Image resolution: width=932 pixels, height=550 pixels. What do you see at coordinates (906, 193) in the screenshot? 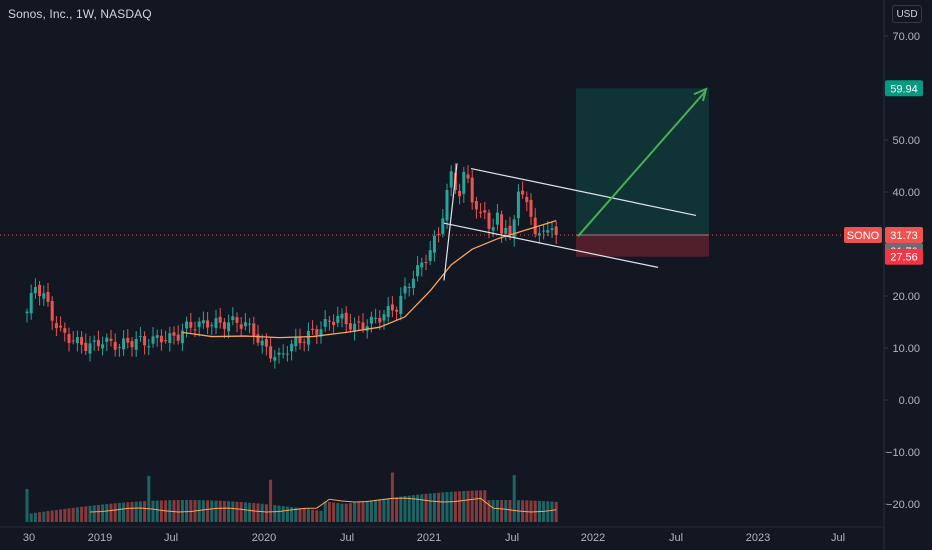
I see `price-tick-label: 40.00` at bounding box center [906, 193].